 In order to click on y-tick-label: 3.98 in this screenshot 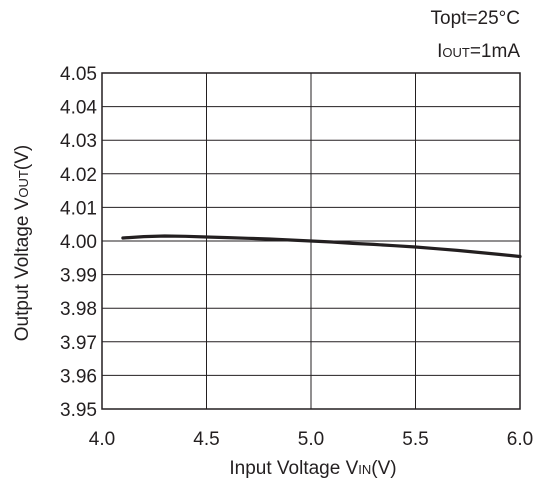, I will do `click(78, 309)`.